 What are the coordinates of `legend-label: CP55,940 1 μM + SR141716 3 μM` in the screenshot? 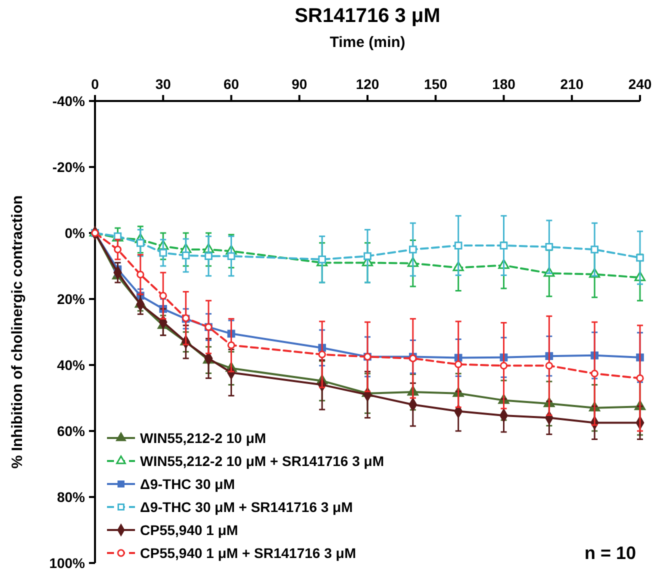 It's located at (248, 552).